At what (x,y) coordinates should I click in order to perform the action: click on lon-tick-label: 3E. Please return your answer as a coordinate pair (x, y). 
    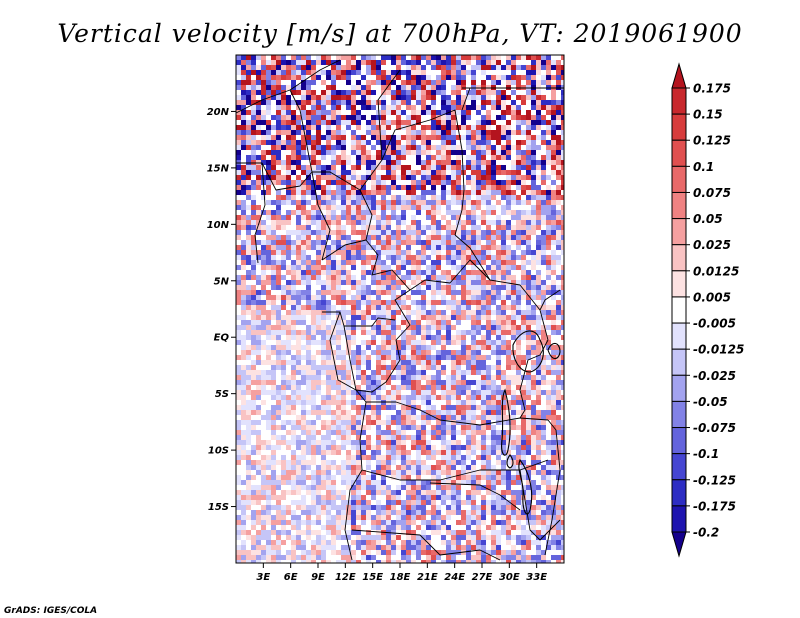
    Looking at the image, I should click on (263, 577).